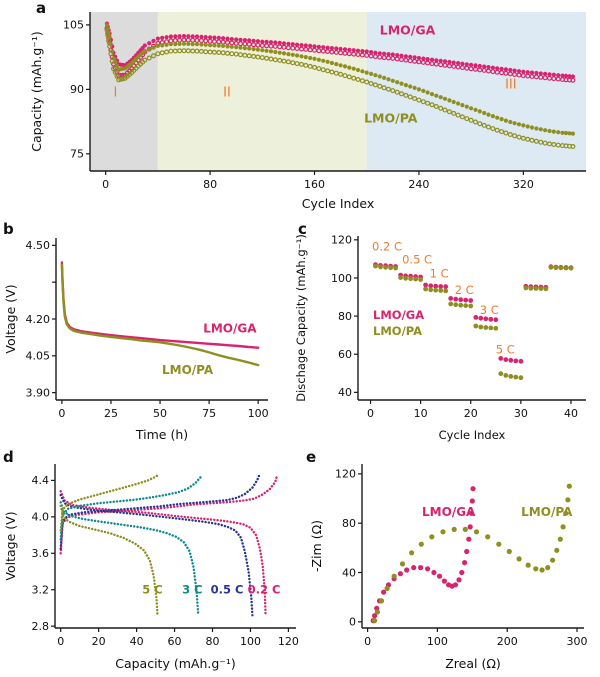  Describe the element at coordinates (41, 517) in the screenshot. I see `svg-text: 4.0` at that location.